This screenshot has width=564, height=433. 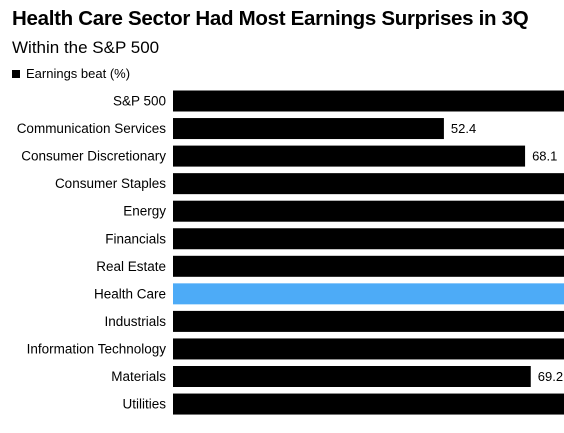 I want to click on value-label-consumer-discretionary: 68.1, so click(x=544, y=156).